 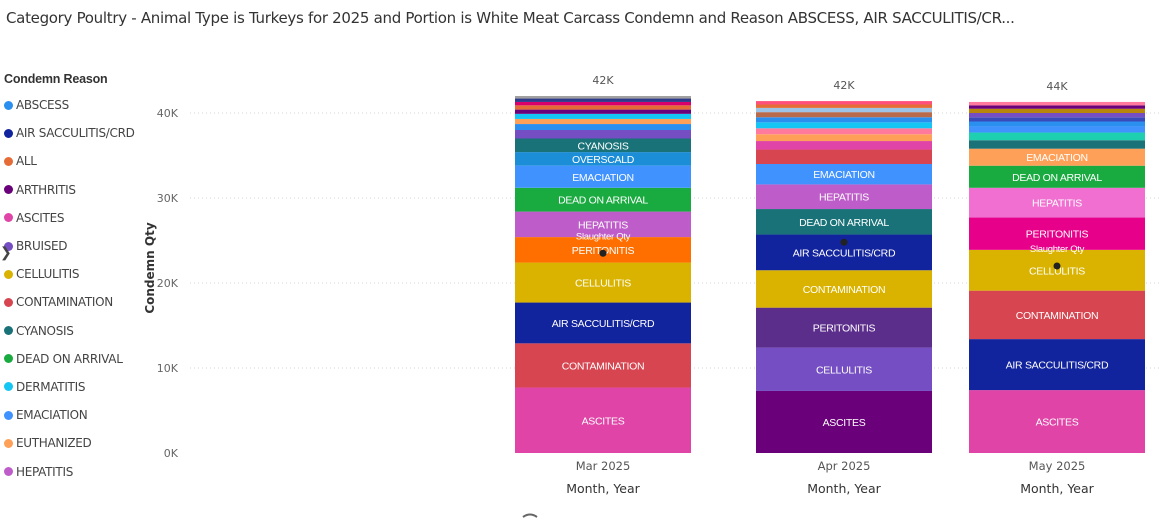 What do you see at coordinates (79, 105) in the screenshot?
I see `legend-item: ABSCESS` at bounding box center [79, 105].